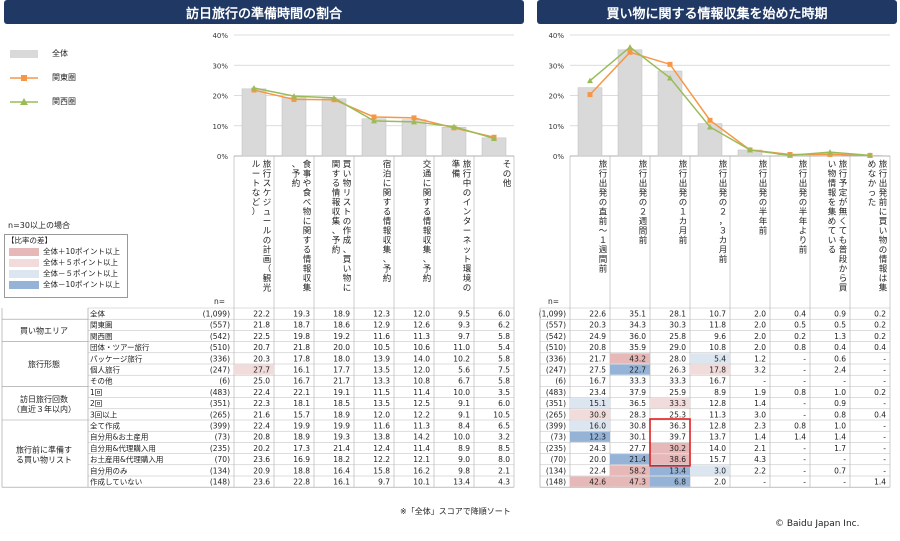  Describe the element at coordinates (597, 358) in the screenshot. I see `cell-value: 21.7` at that location.